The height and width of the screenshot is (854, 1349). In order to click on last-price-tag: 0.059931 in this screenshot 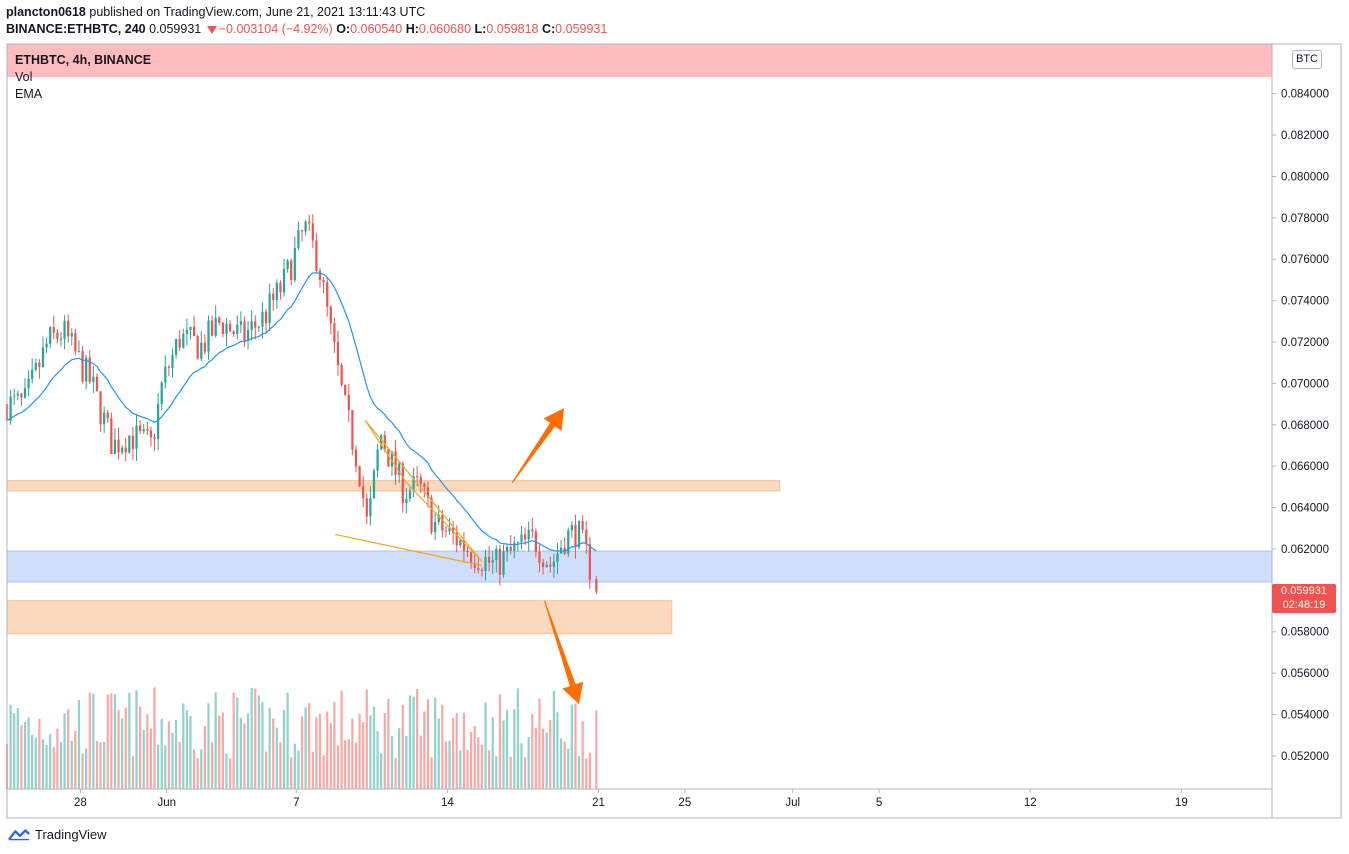, I will do `click(1304, 591)`.